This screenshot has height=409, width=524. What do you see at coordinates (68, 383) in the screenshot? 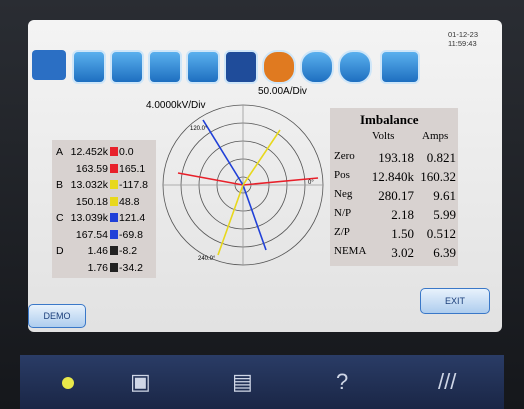
I see `power-led` at bounding box center [68, 383].